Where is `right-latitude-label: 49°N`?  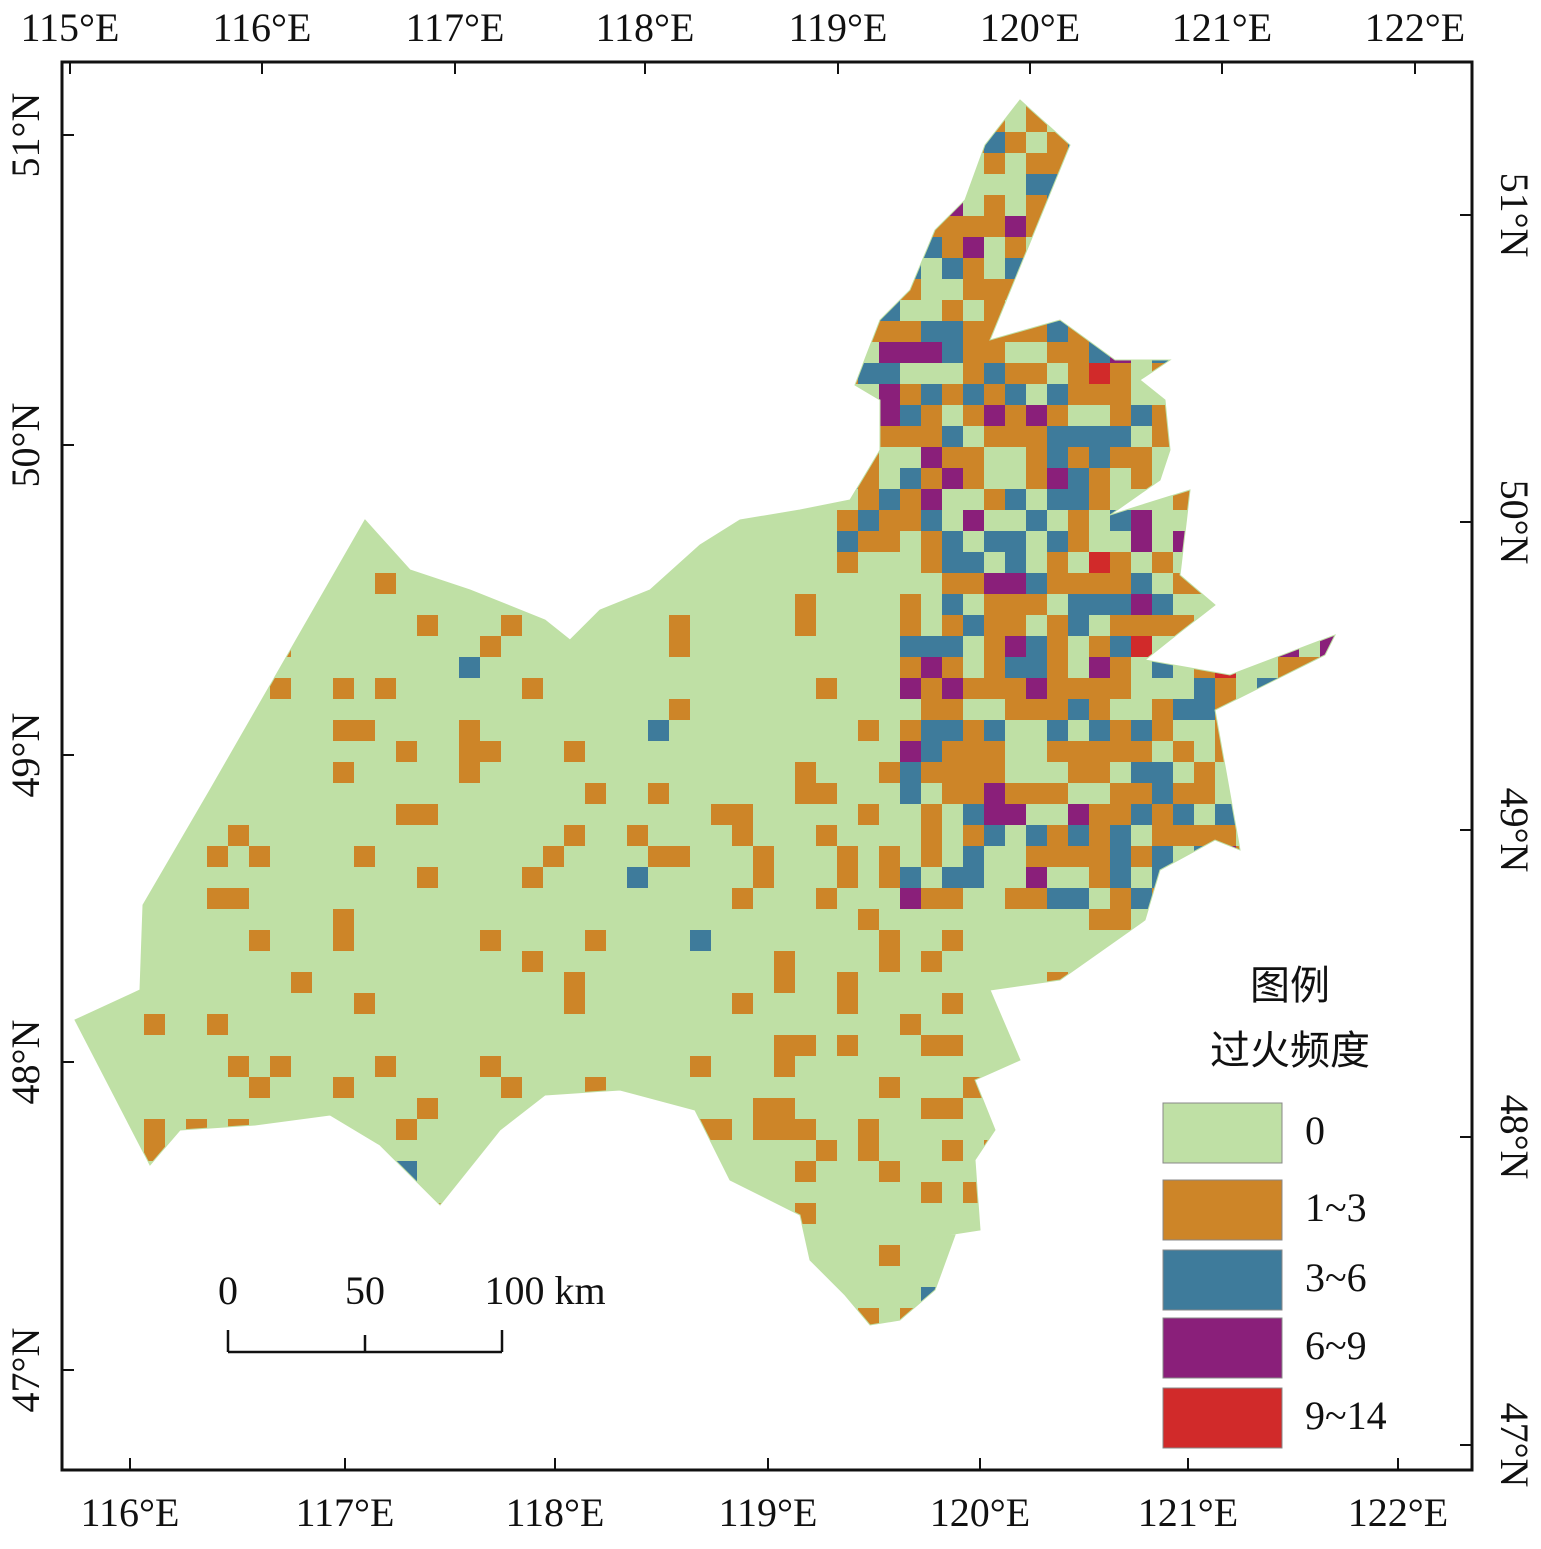 right-latitude-label: 49°N is located at coordinates (1514, 830).